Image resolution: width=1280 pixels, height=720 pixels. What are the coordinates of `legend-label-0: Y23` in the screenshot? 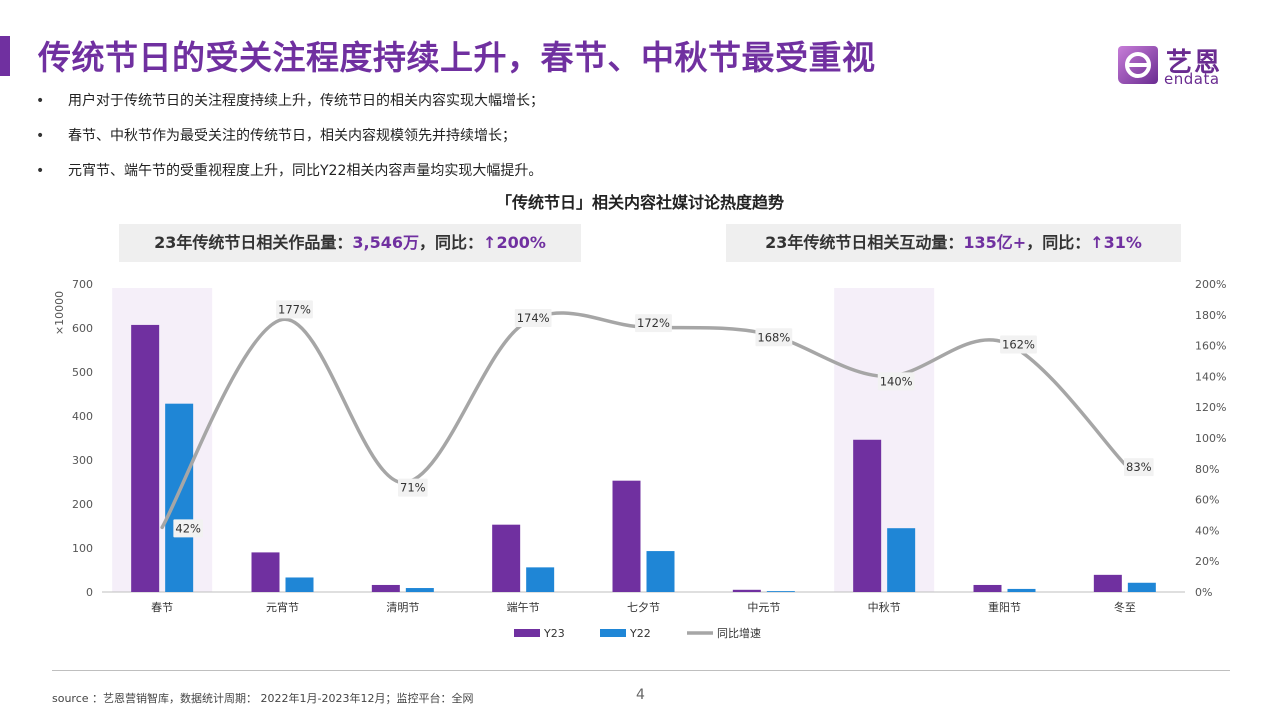 It's located at (554, 633).